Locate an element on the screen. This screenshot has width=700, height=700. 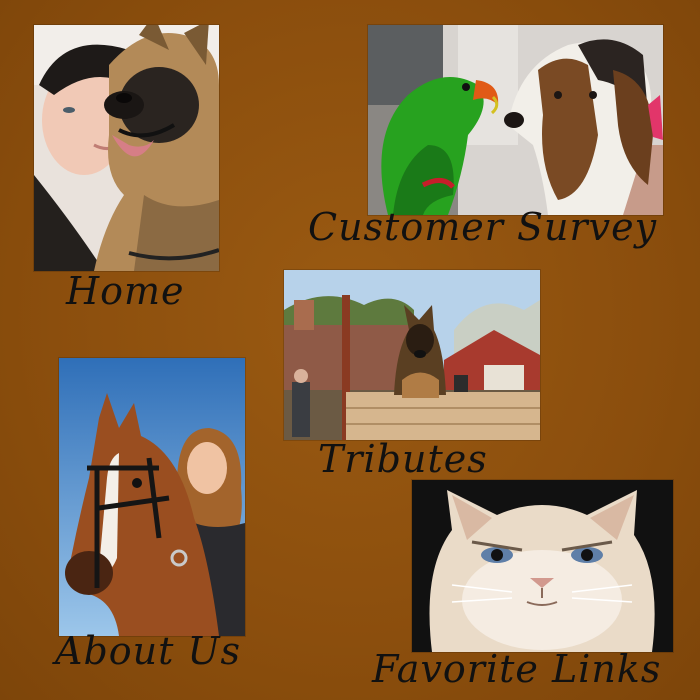
customer-survey-photo-link is located at coordinates (515, 120).